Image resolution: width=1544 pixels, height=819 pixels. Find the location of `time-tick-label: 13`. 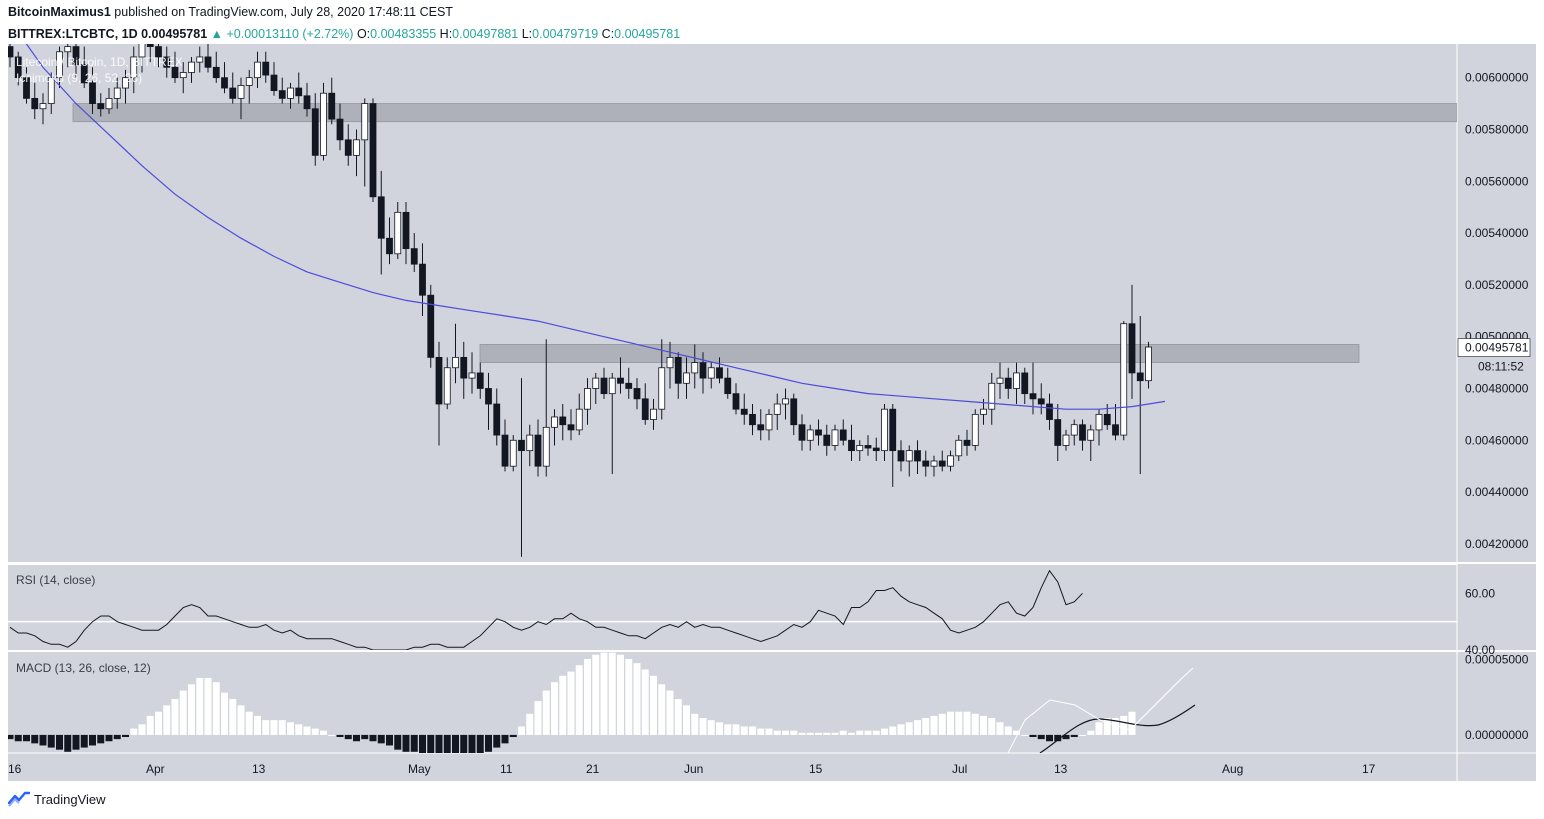

time-tick-label: 13 is located at coordinates (1061, 769).